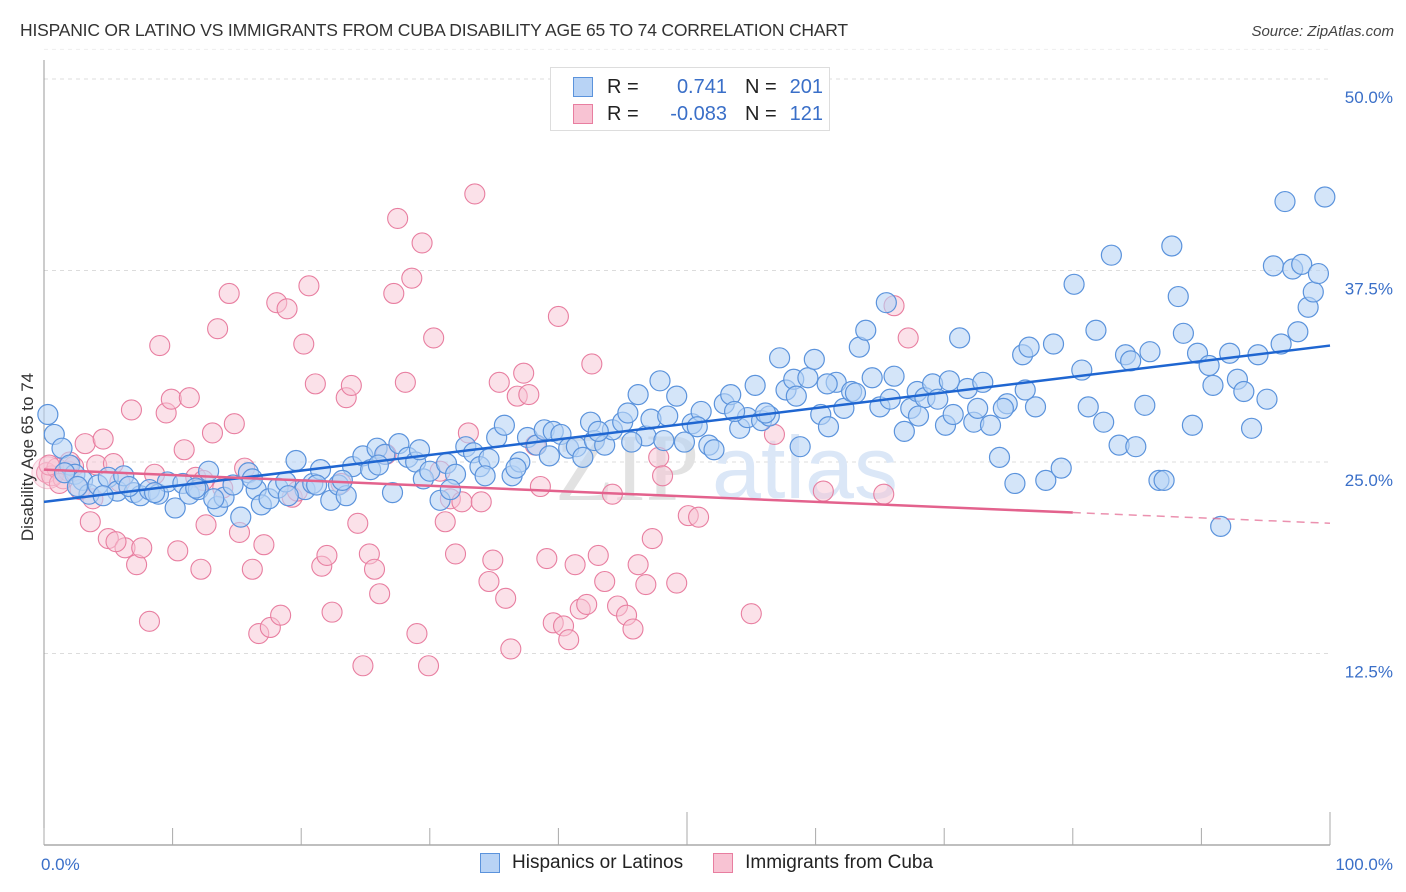 The image size is (1406, 892). Describe the element at coordinates (583, 87) in the screenshot. I see `blue-swatch-icon` at that location.